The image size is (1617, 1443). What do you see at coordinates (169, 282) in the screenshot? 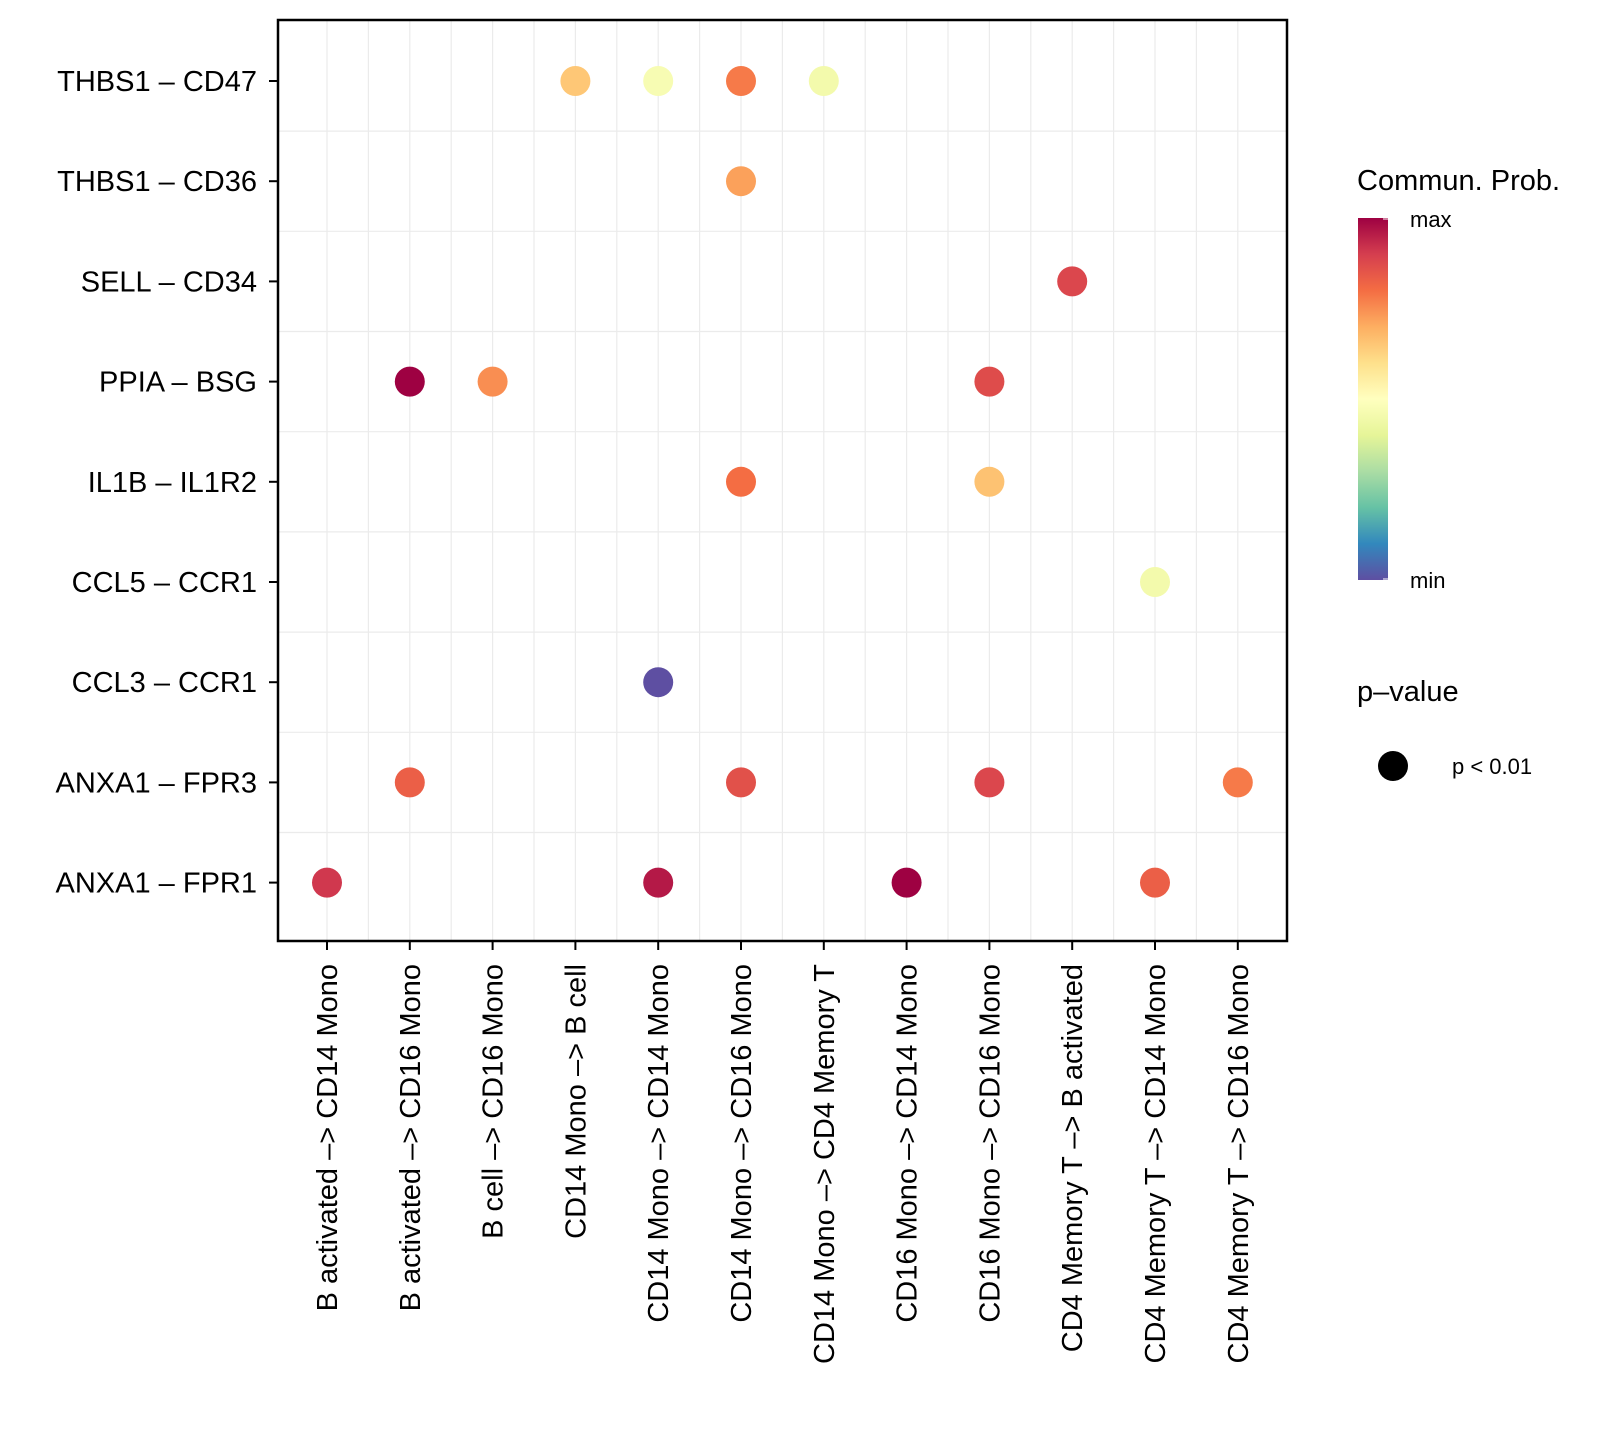
I see `y-tick-label: SELL – CD34` at bounding box center [169, 282].